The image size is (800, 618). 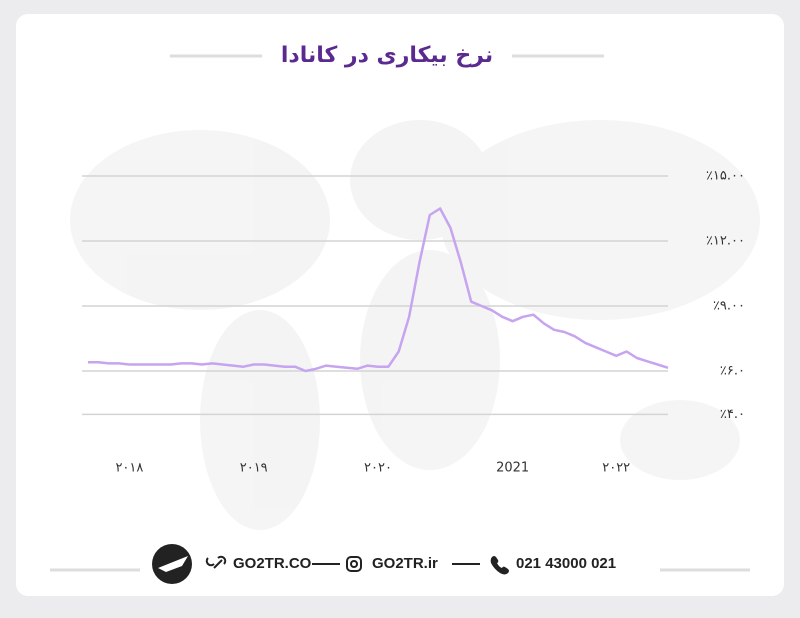 What do you see at coordinates (254, 468) in the screenshot?
I see `x-tick-label: ۲۰۱۹` at bounding box center [254, 468].